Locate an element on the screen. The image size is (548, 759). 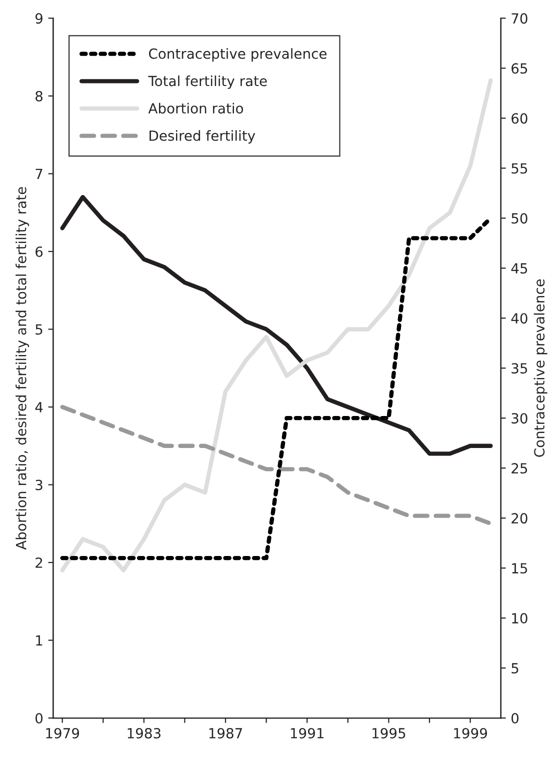
y-tick-label: 6 is located at coordinates (39, 251).